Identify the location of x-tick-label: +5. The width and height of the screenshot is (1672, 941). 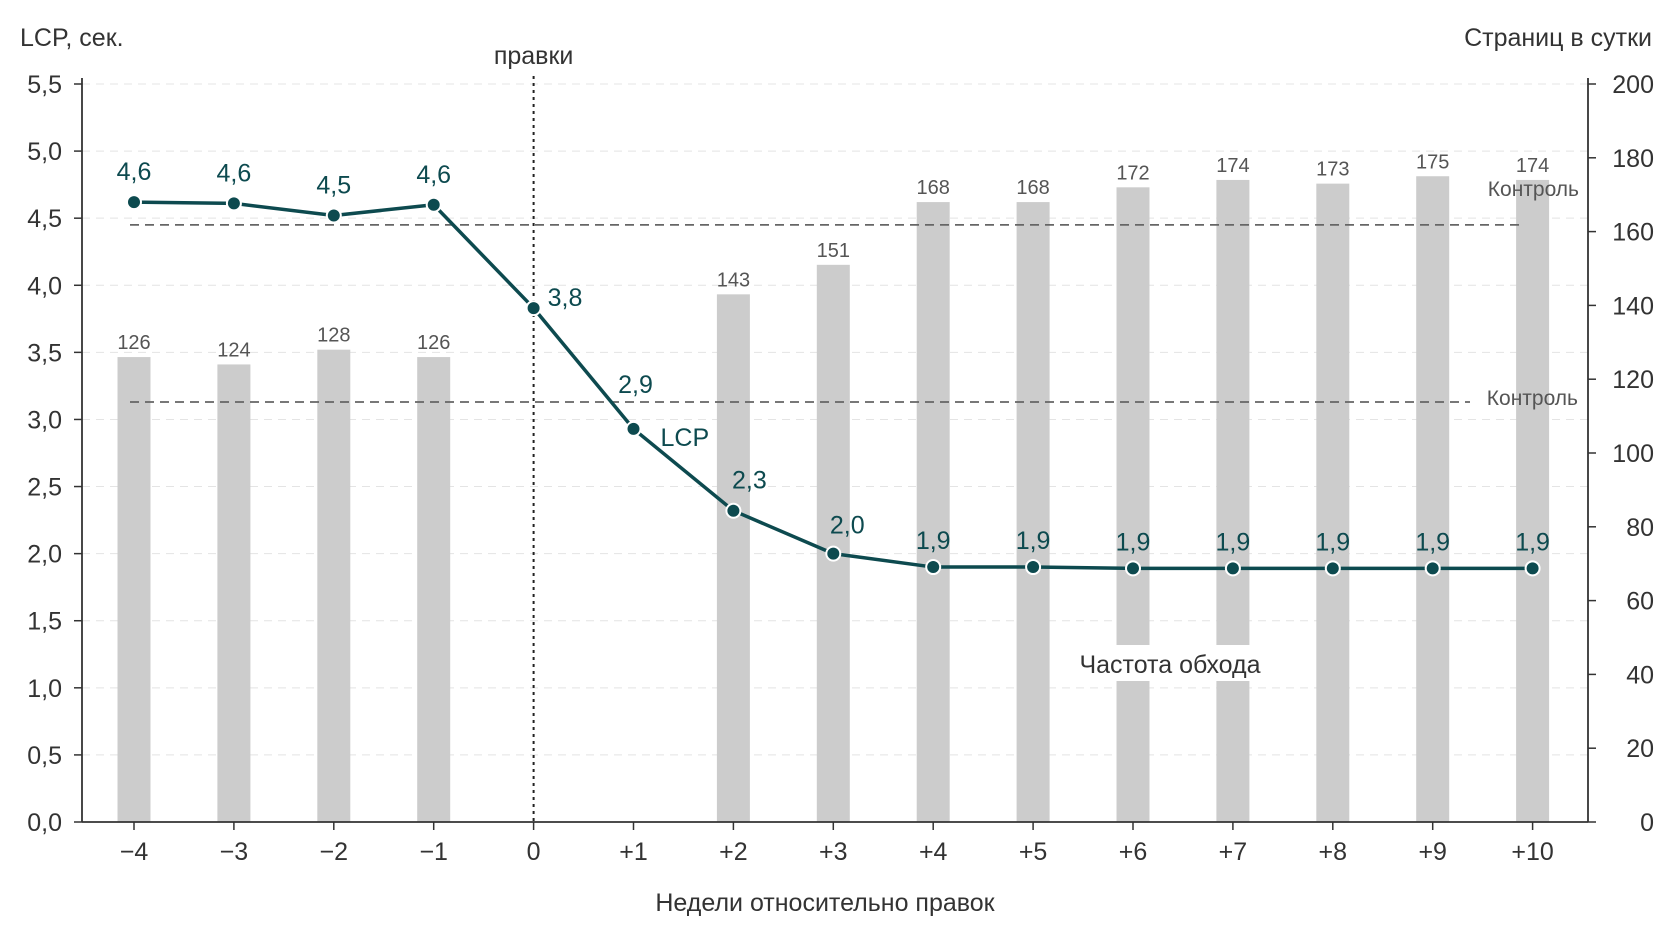
(1033, 852).